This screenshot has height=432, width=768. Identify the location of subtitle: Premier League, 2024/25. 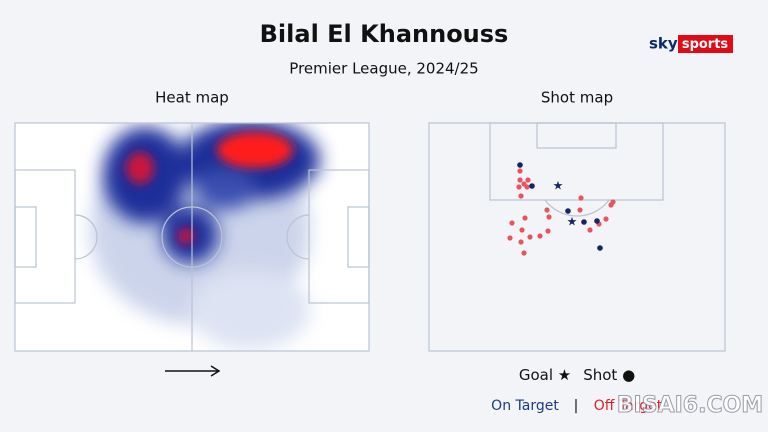
(383, 69).